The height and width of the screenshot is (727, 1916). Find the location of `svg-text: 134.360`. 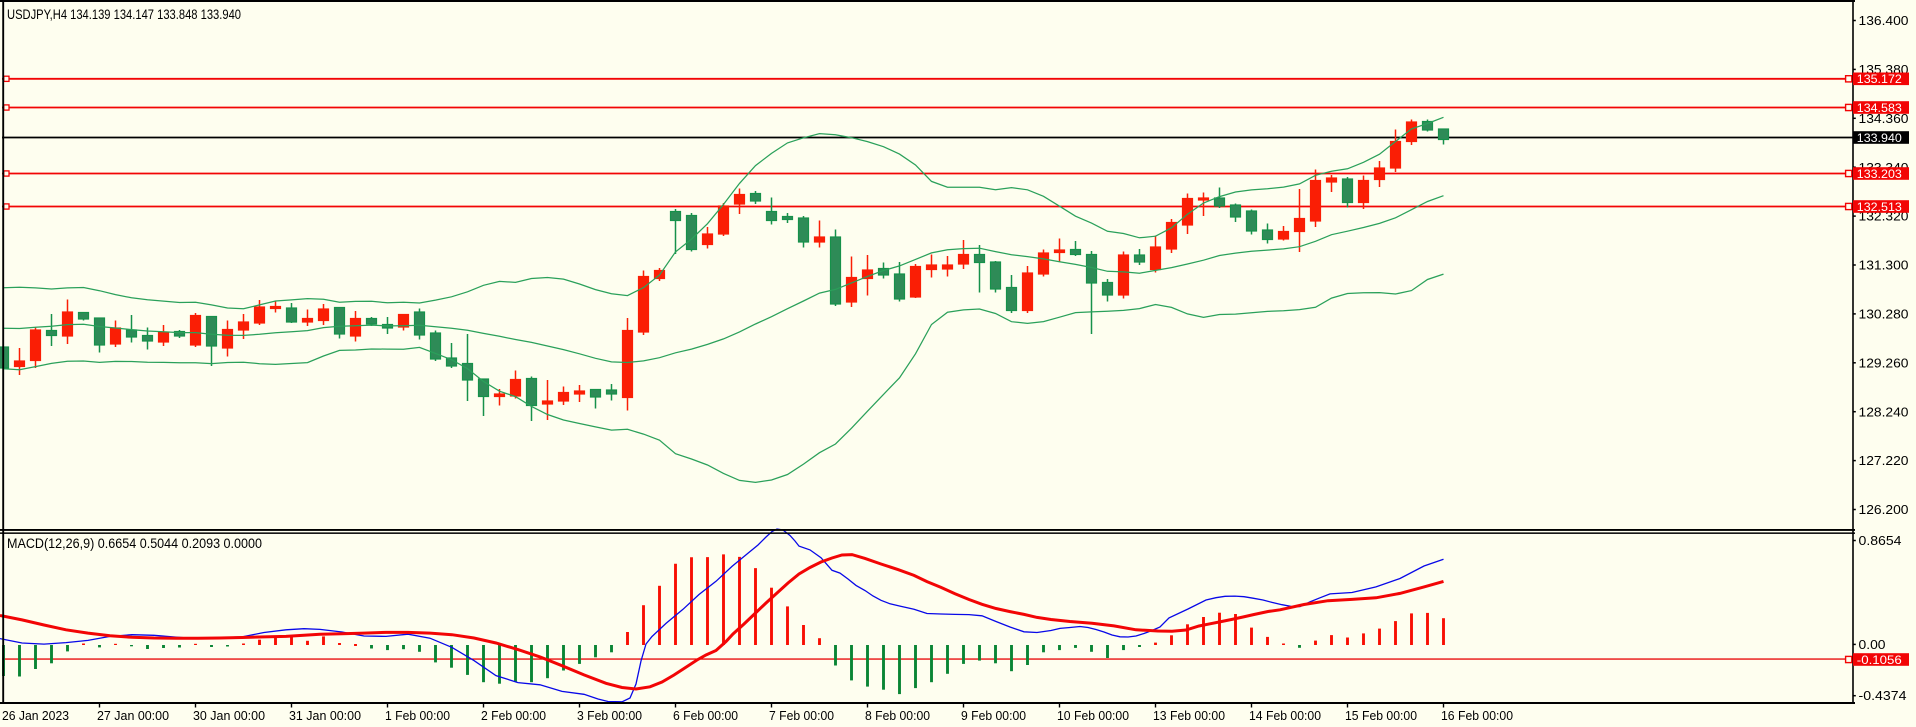

svg-text: 134.360 is located at coordinates (1884, 118).